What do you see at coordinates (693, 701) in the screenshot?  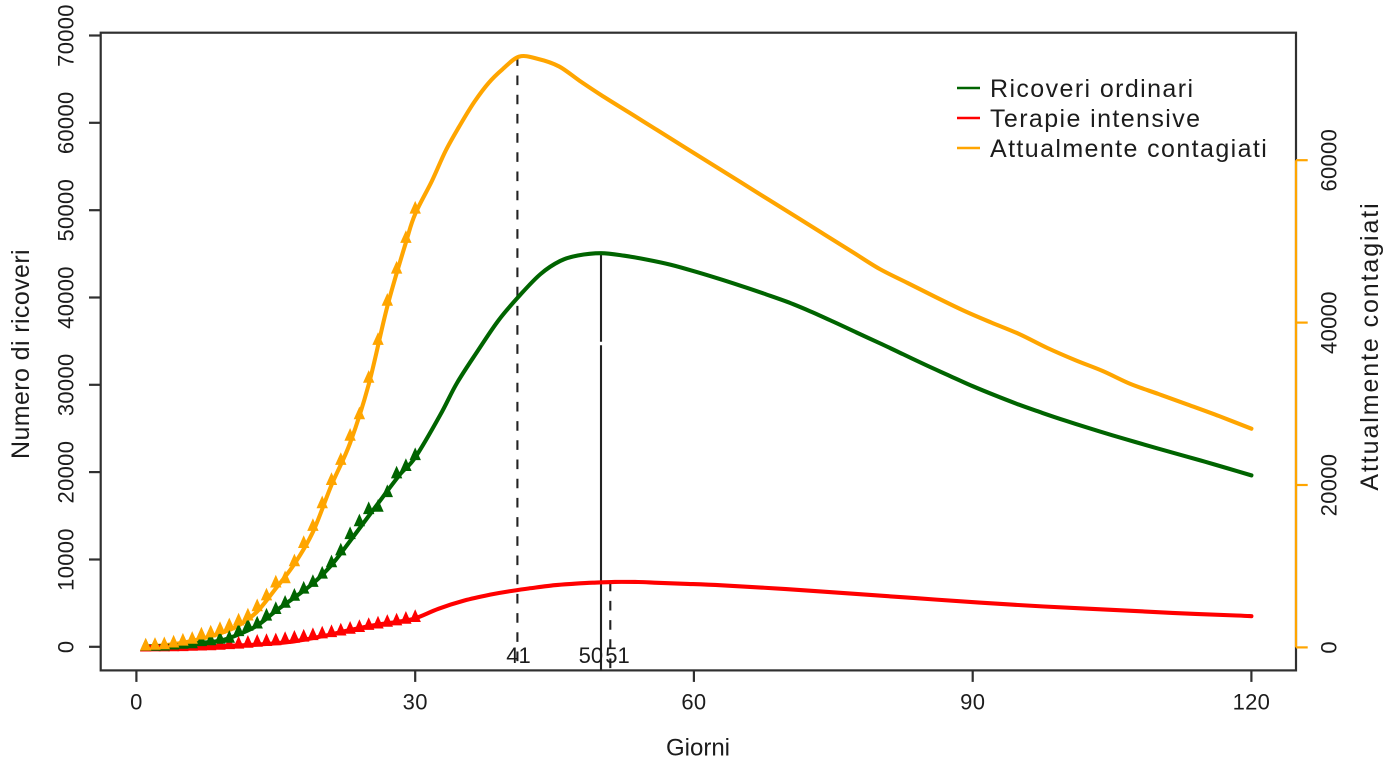 I see `svg-text: 60` at bounding box center [693, 701].